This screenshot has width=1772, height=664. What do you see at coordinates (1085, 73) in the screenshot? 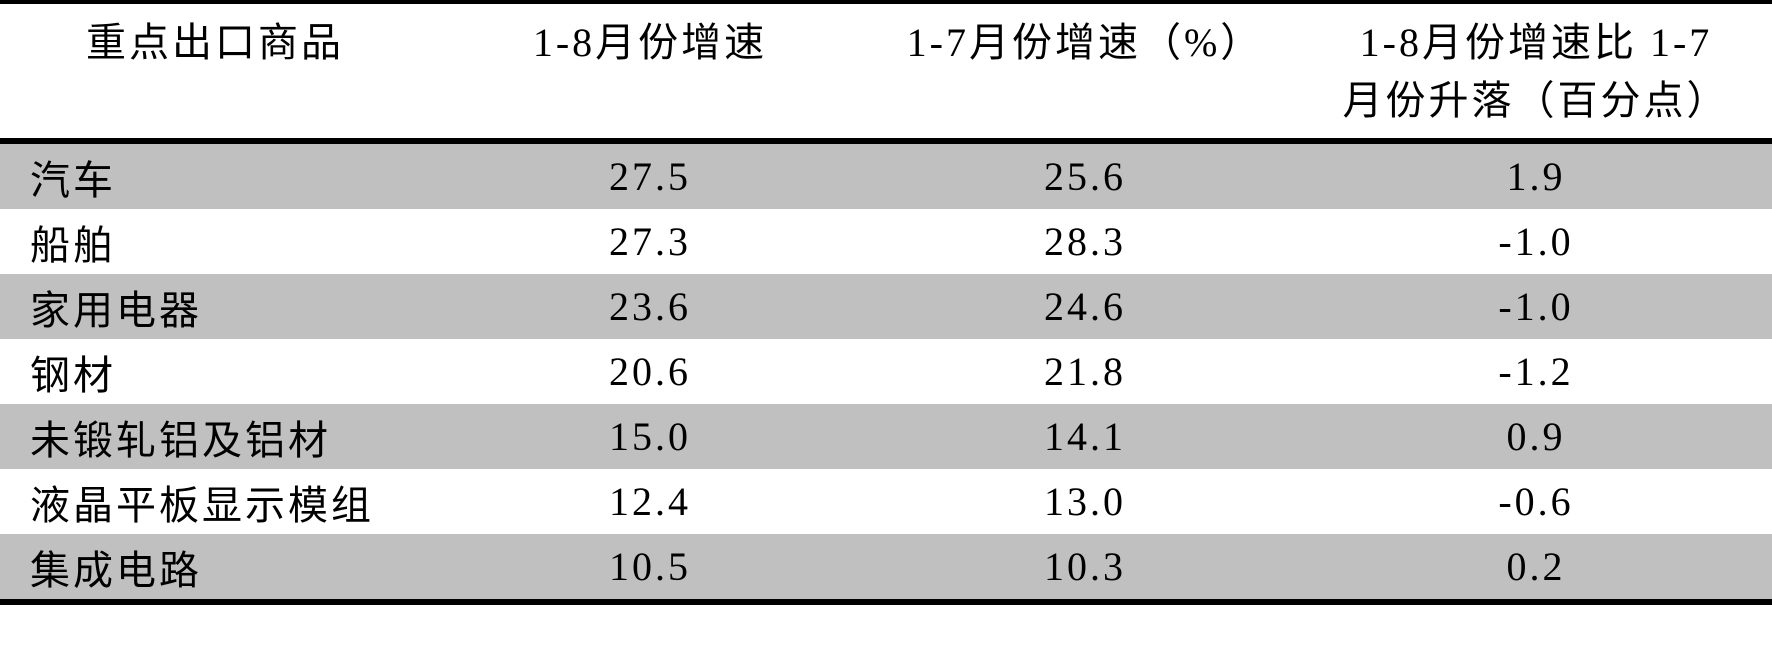
I see `header-growth-1-7: 1-7月份增速（%）` at bounding box center [1085, 73].